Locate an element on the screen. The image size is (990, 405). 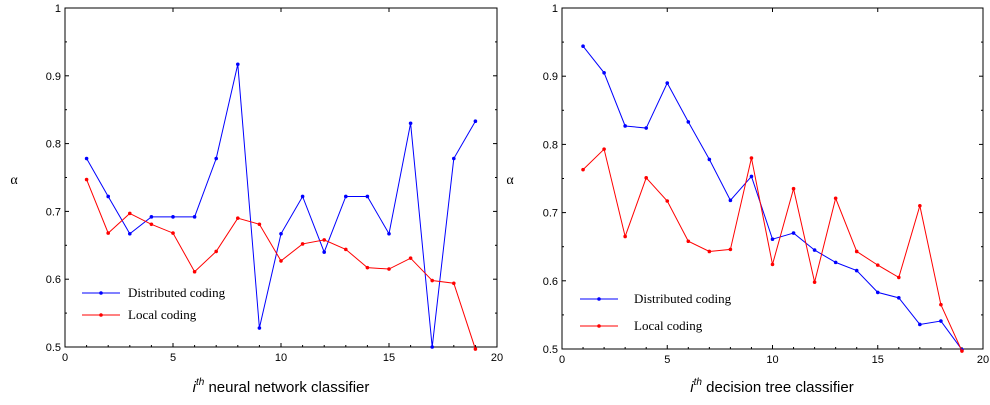
x-axis-label: ith decision tree classifier is located at coordinates (771, 386).